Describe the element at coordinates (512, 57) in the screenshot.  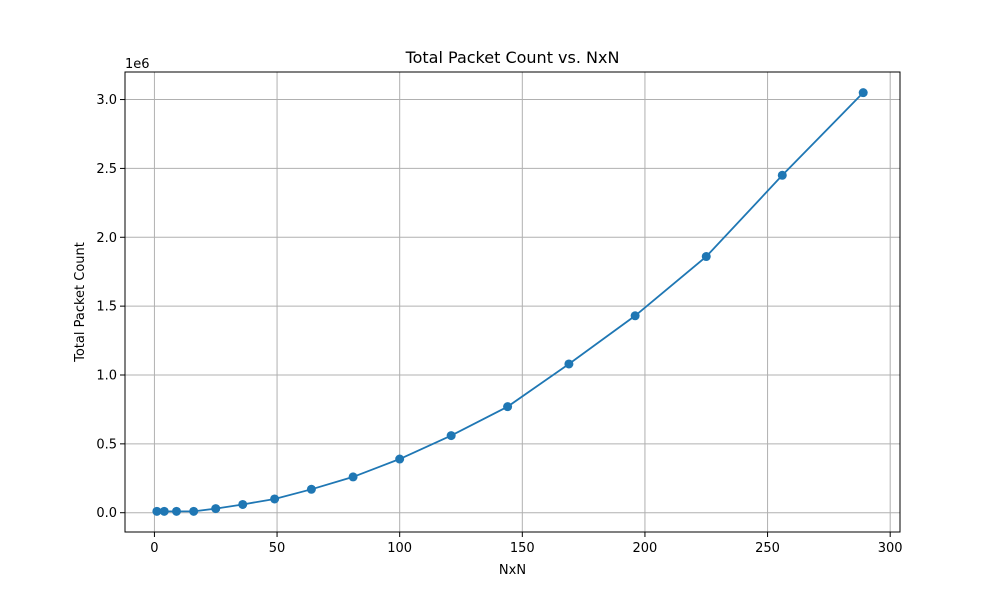
I see `chart-title: Total Packet Count vs. NxN` at that location.